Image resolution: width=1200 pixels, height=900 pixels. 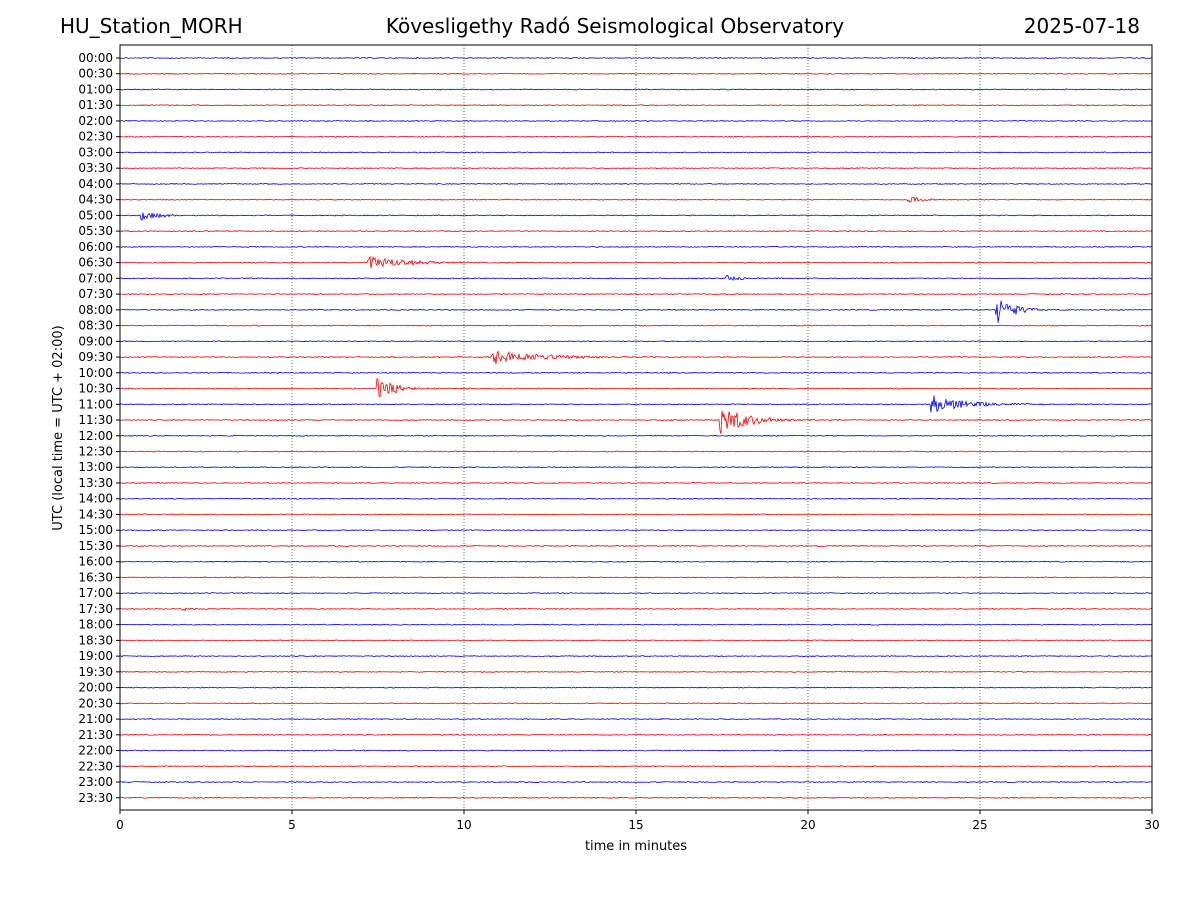 I want to click on y-tick-label: 16:00, so click(x=95, y=562).